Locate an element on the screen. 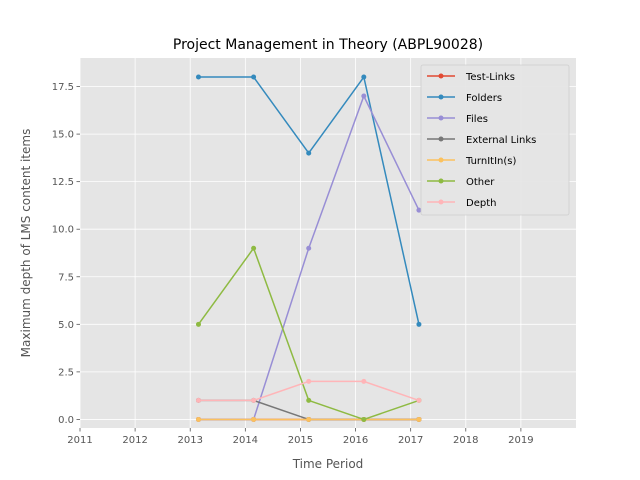  y-tick-label: 10.0 is located at coordinates (63, 230).